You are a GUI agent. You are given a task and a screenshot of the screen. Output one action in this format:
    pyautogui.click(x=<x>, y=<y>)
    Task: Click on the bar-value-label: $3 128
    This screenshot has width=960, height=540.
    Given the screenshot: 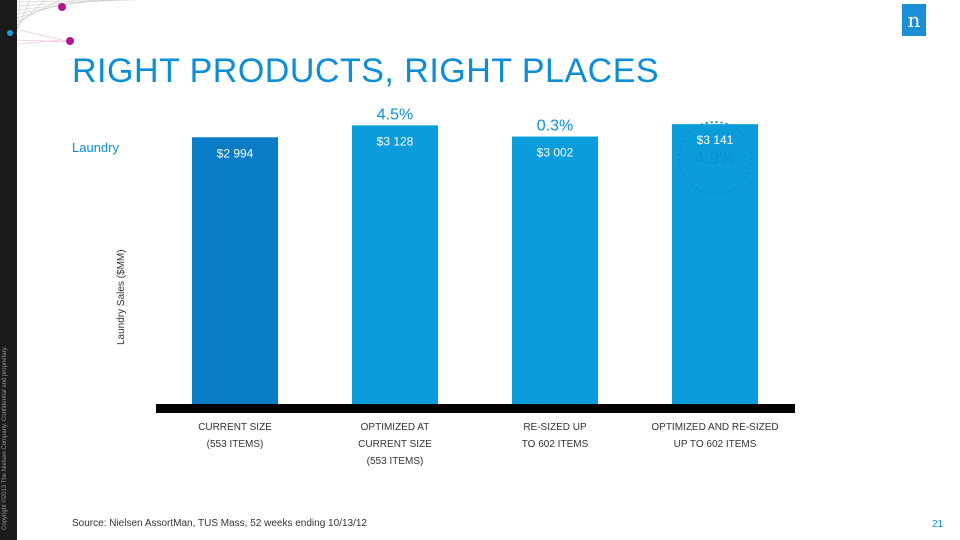 What is the action you would take?
    pyautogui.click(x=395, y=141)
    